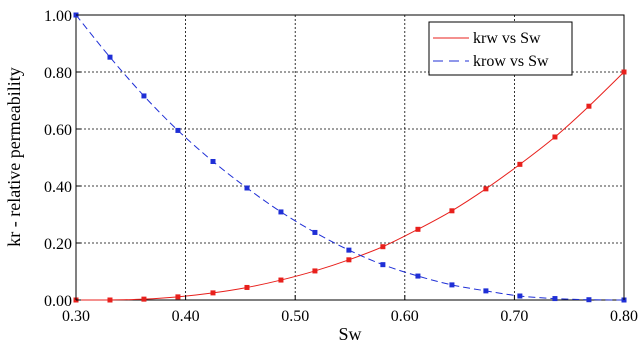  I want to click on legend-box, so click(500, 48).